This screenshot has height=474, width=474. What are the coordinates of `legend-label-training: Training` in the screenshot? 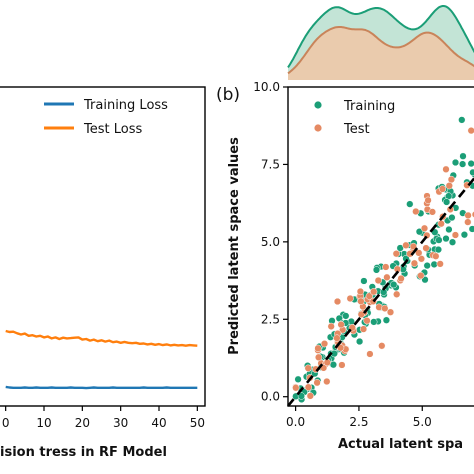 It's located at (369, 106).